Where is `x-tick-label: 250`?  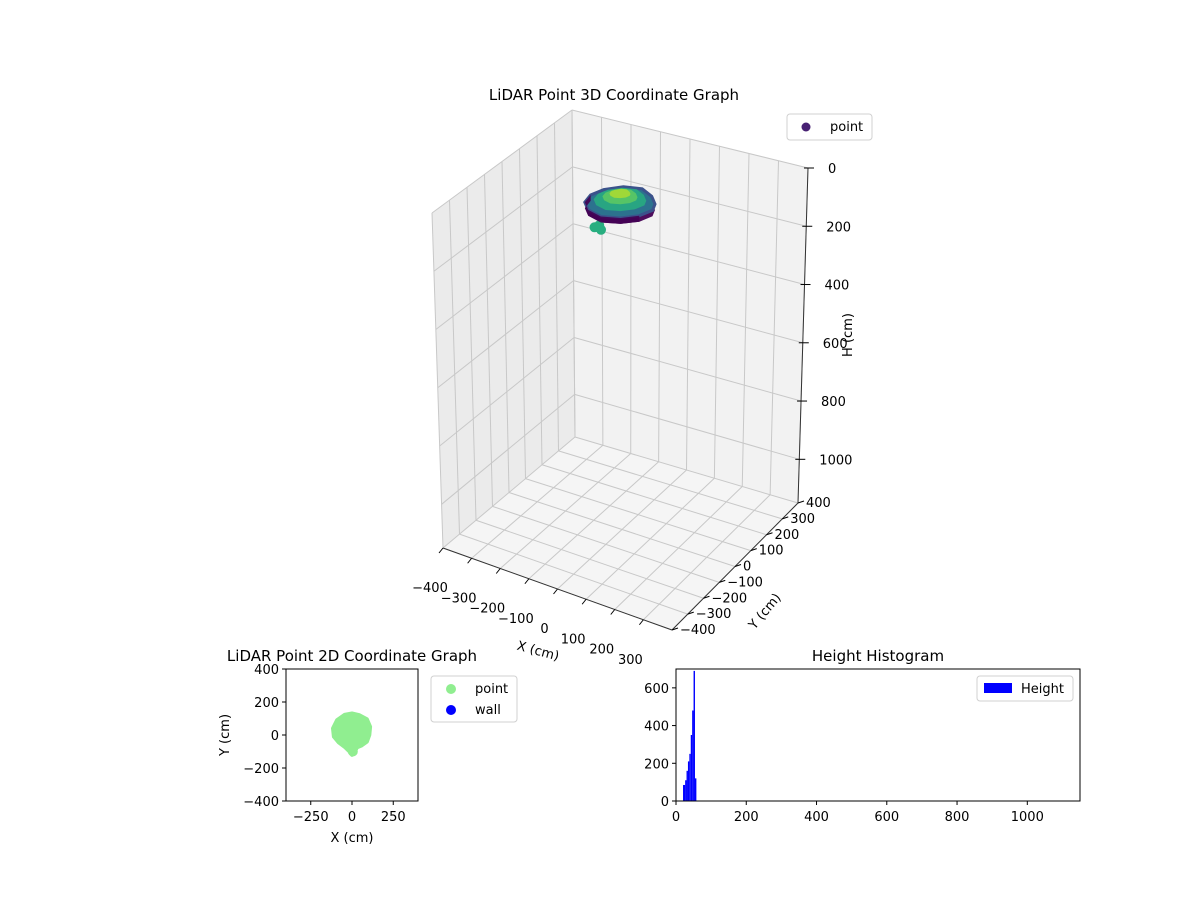
x-tick-label: 250 is located at coordinates (393, 817).